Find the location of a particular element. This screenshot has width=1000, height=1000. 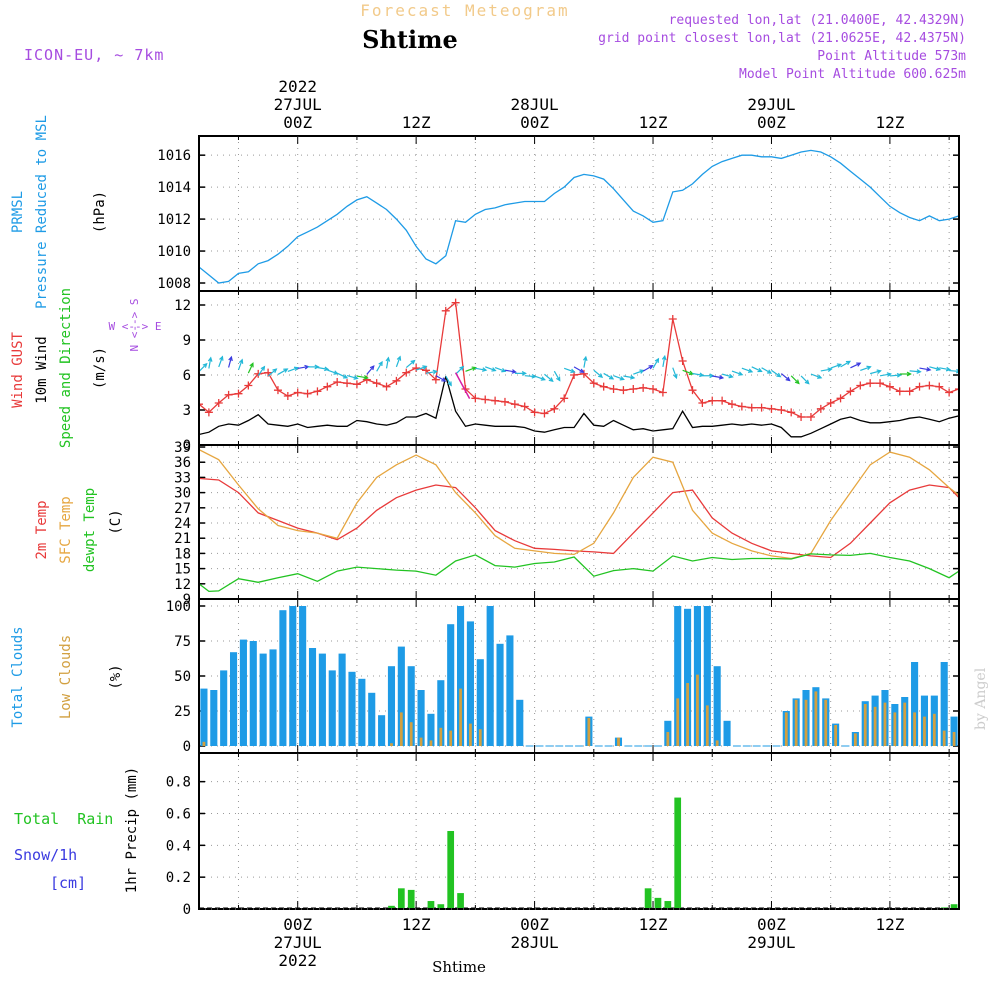

y-tick-label: 100 is located at coordinates (178, 607).